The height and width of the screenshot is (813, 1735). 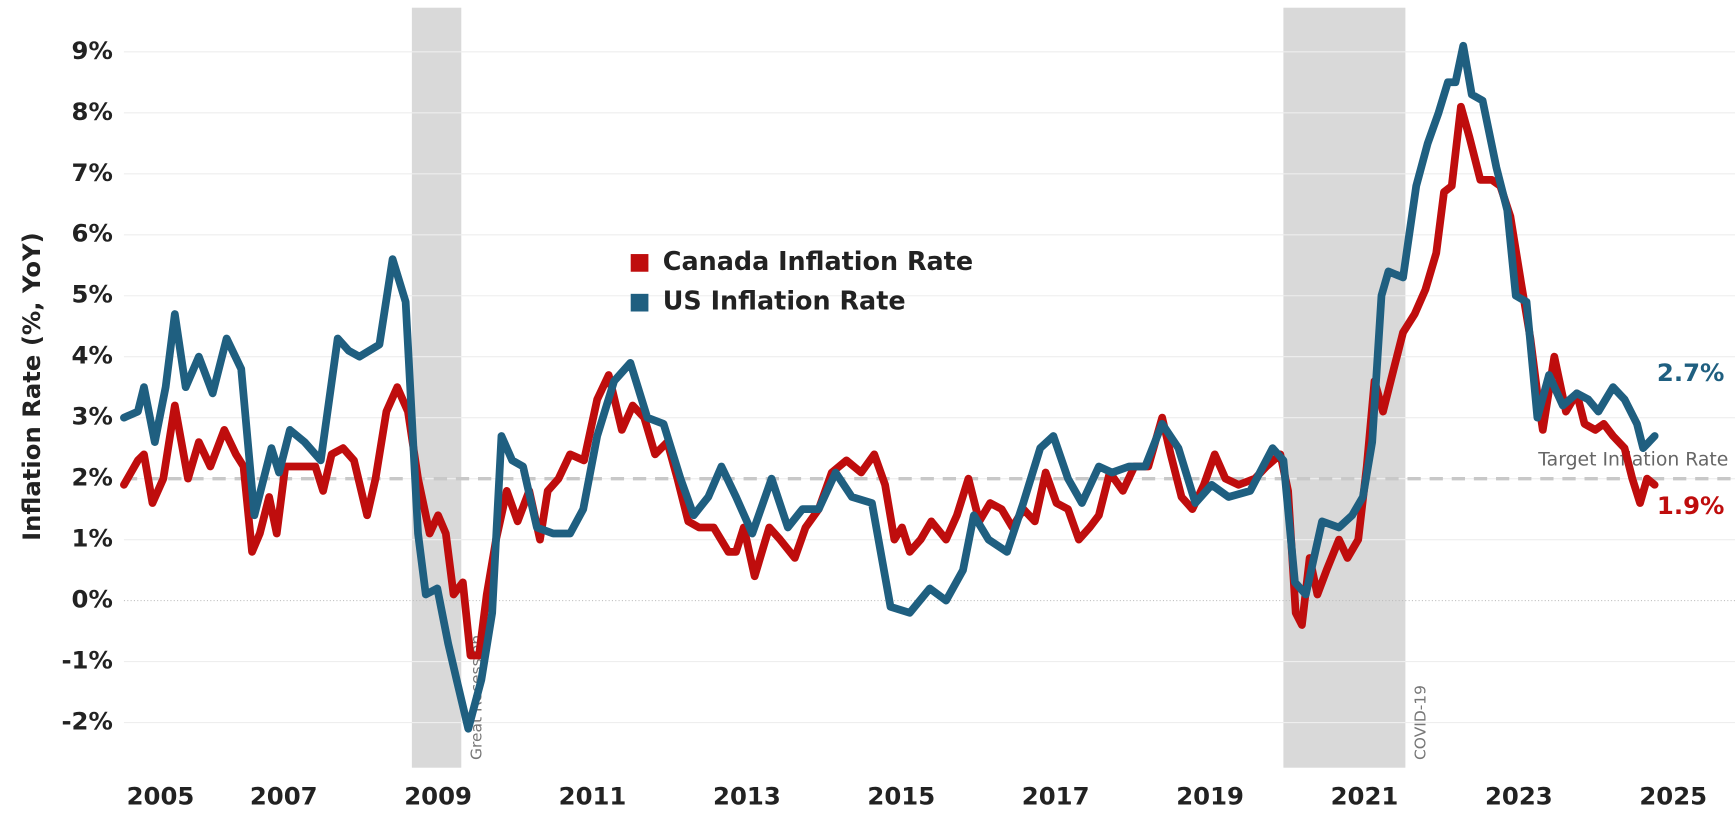 What do you see at coordinates (747, 796) in the screenshot?
I see `x-tick-label: 2013` at bounding box center [747, 796].